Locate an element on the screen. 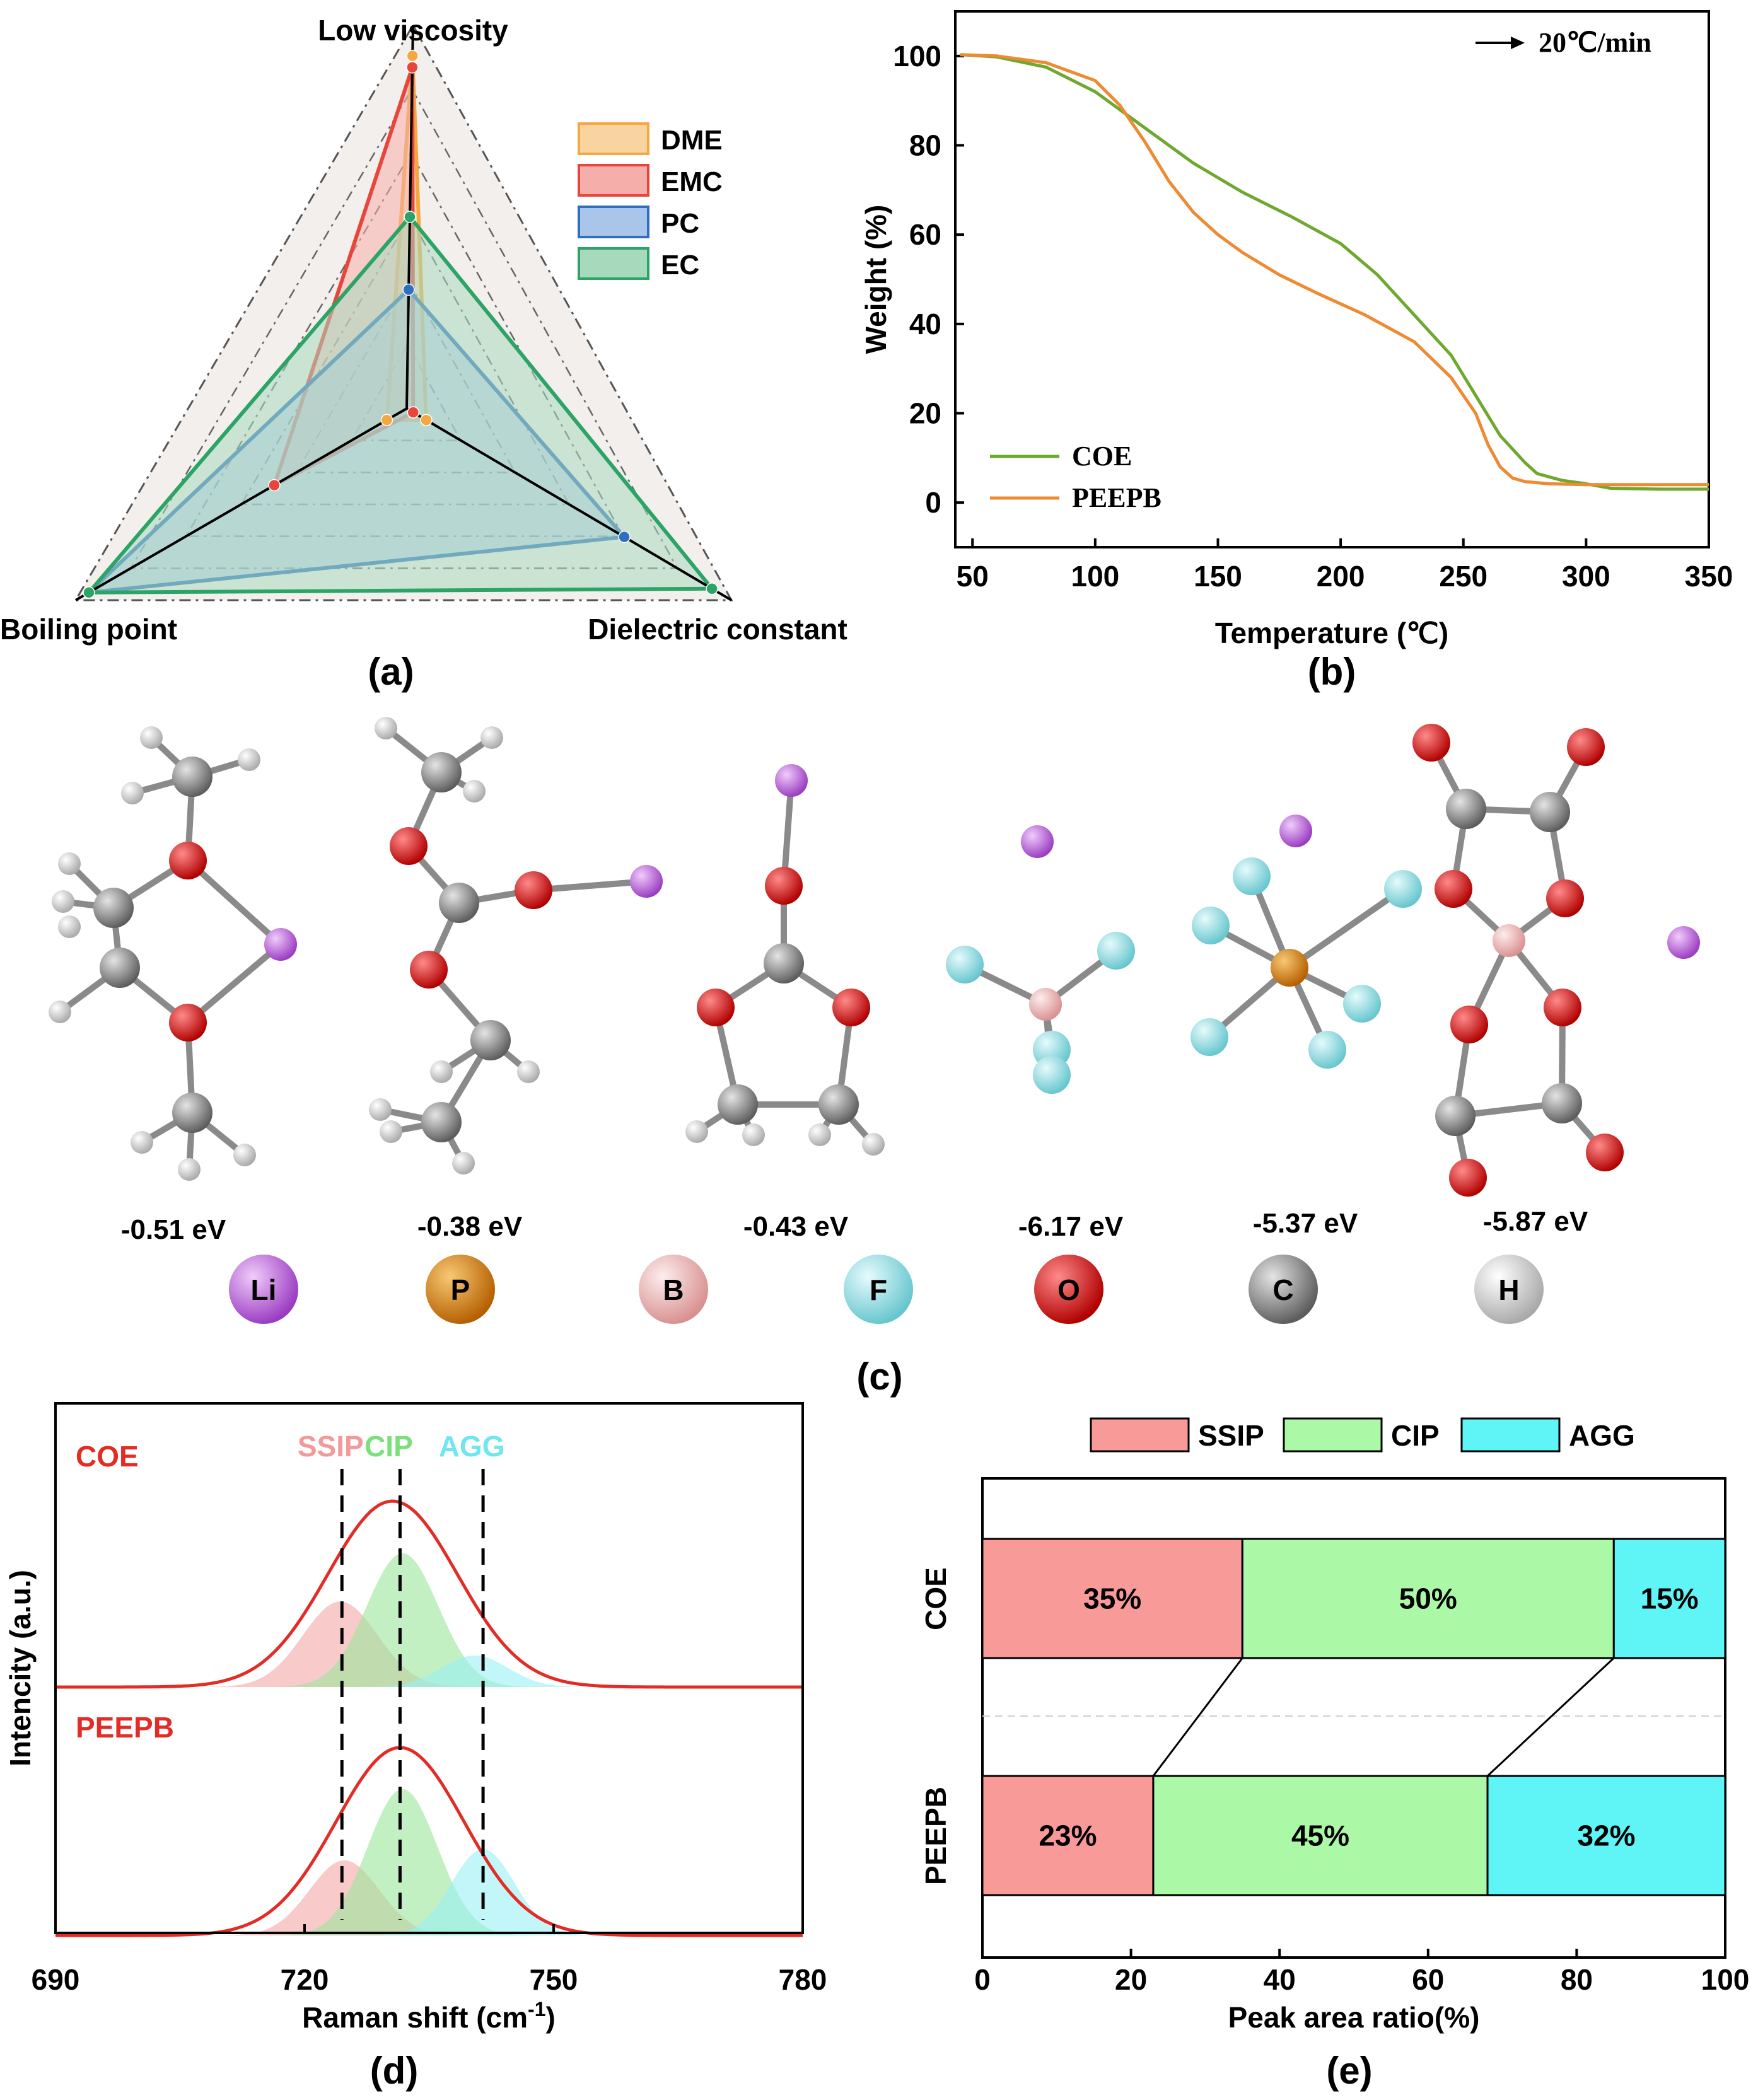  b-legend: COE PEEPB is located at coordinates (1075, 477).